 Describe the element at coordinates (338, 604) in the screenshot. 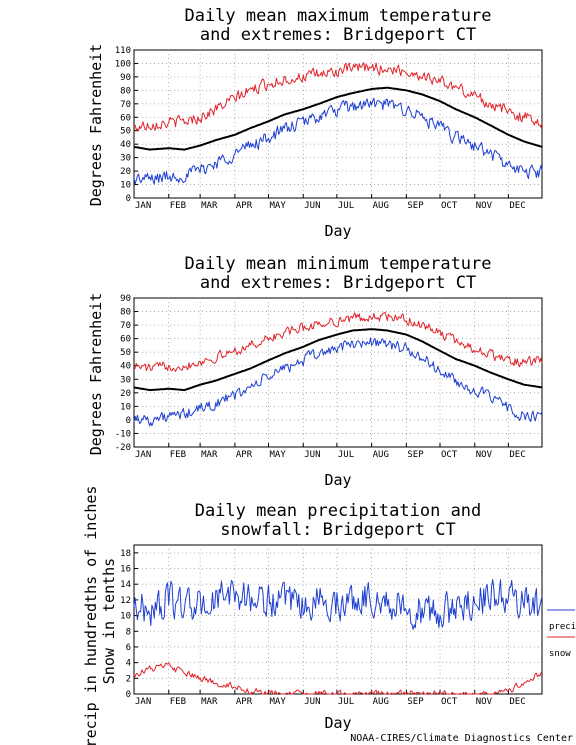

I see `chart-precip-series-precip` at that location.